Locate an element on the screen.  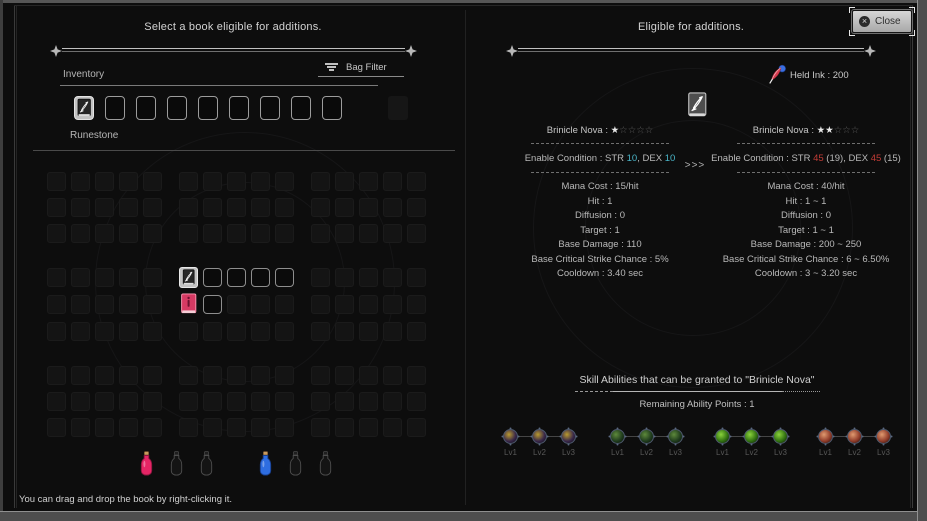
stat-row: Hit : 1 is located at coordinates (600, 201).